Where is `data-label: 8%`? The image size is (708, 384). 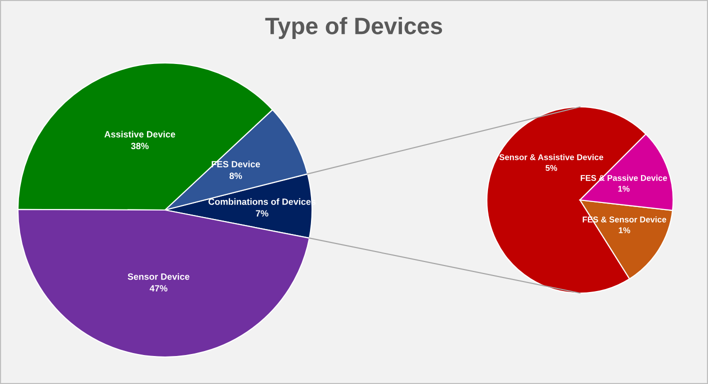
data-label: 8% is located at coordinates (236, 176).